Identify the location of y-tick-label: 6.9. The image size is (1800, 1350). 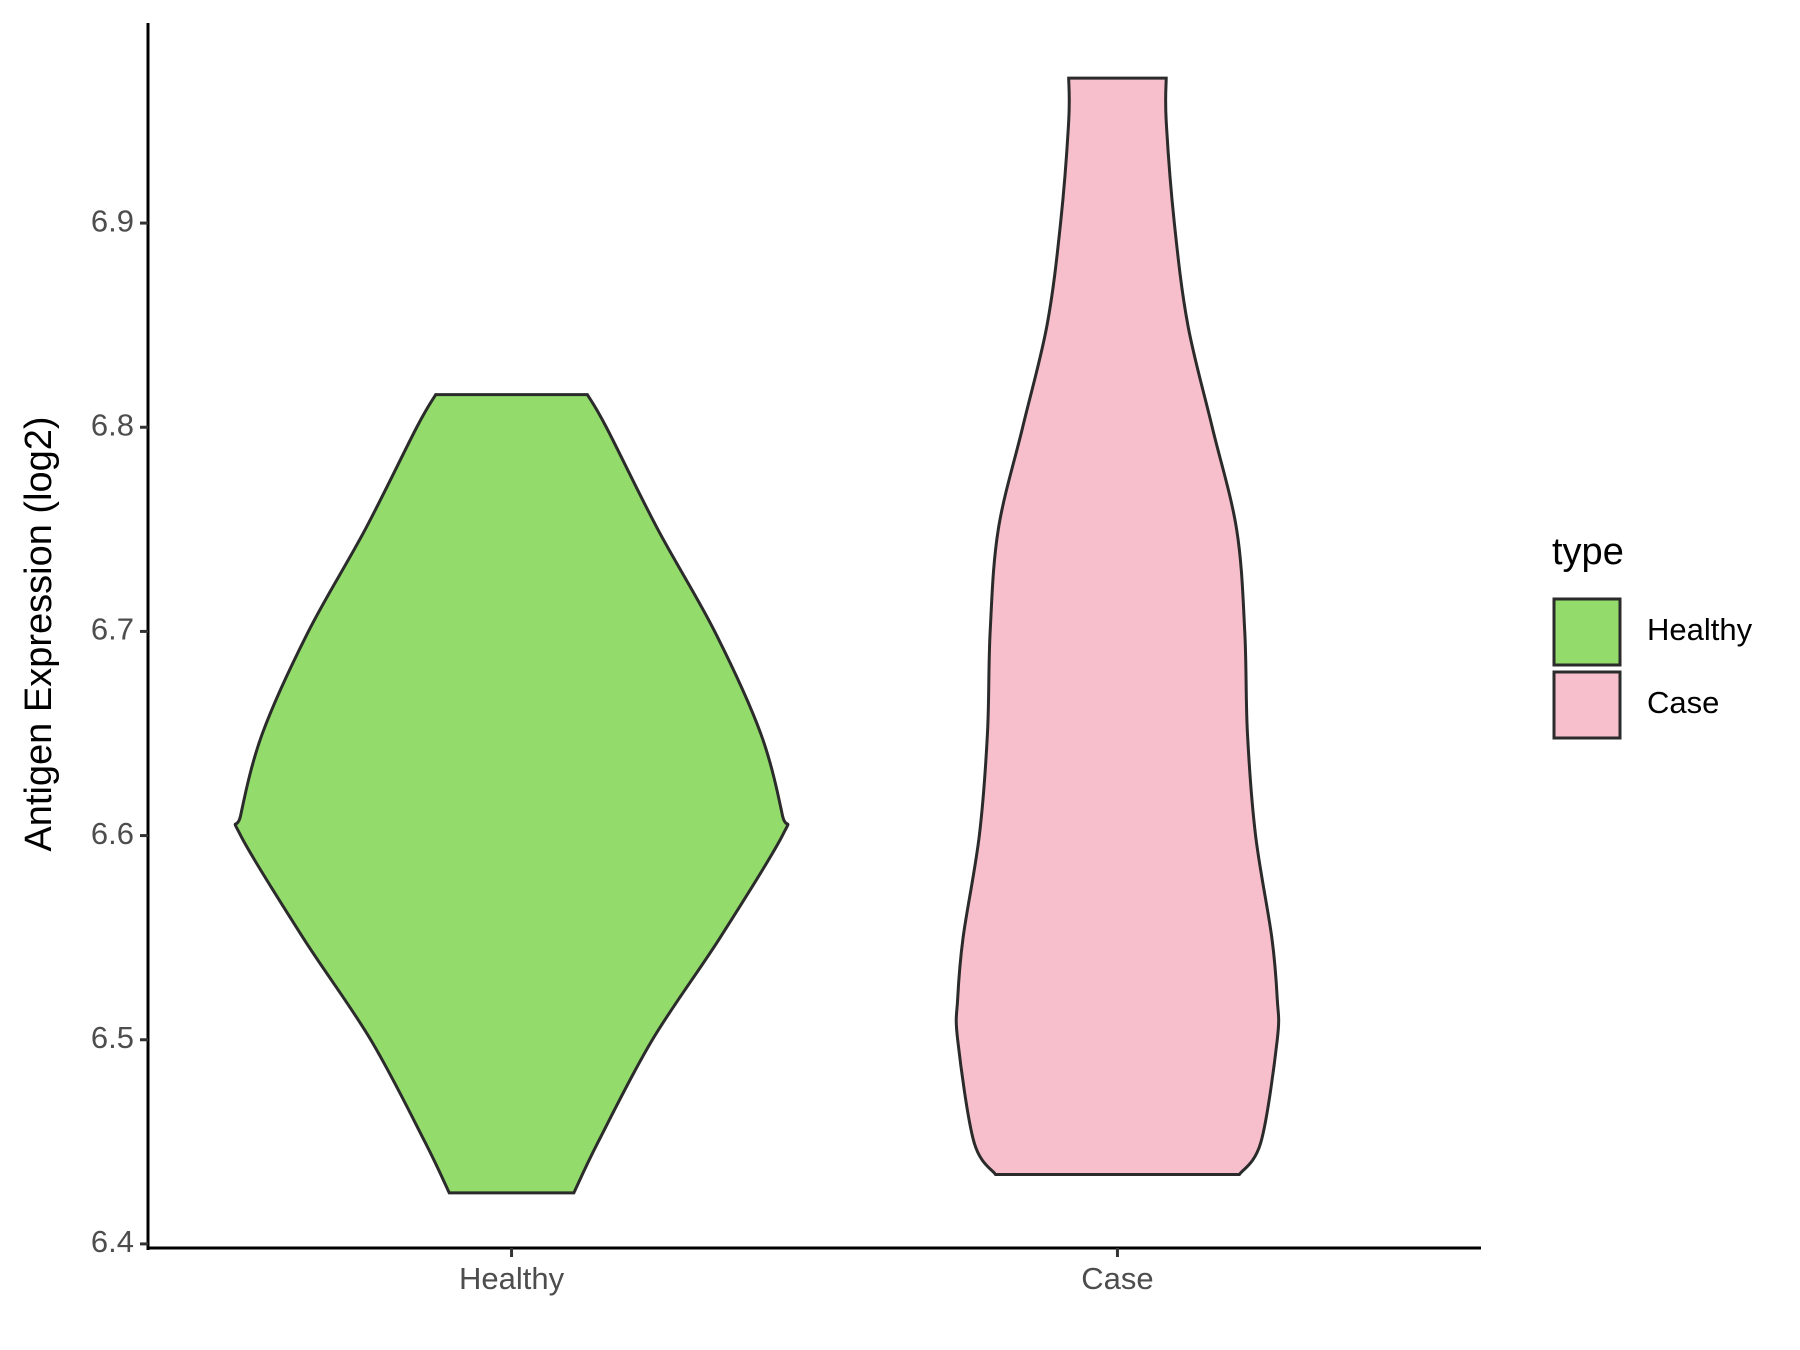
(112, 220).